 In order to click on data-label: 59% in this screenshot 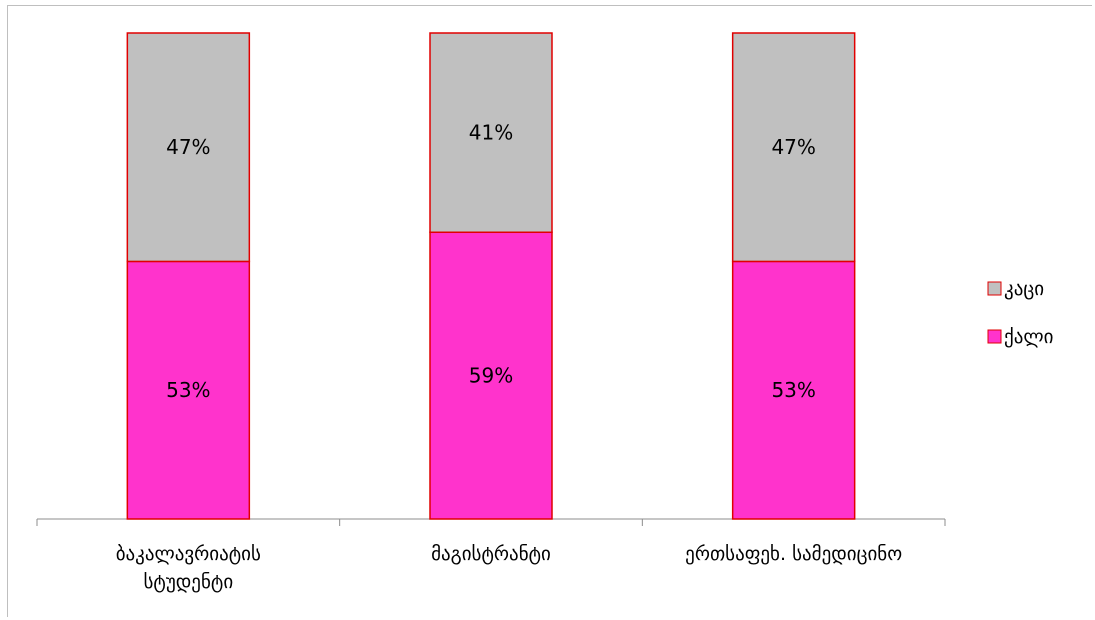, I will do `click(491, 376)`.